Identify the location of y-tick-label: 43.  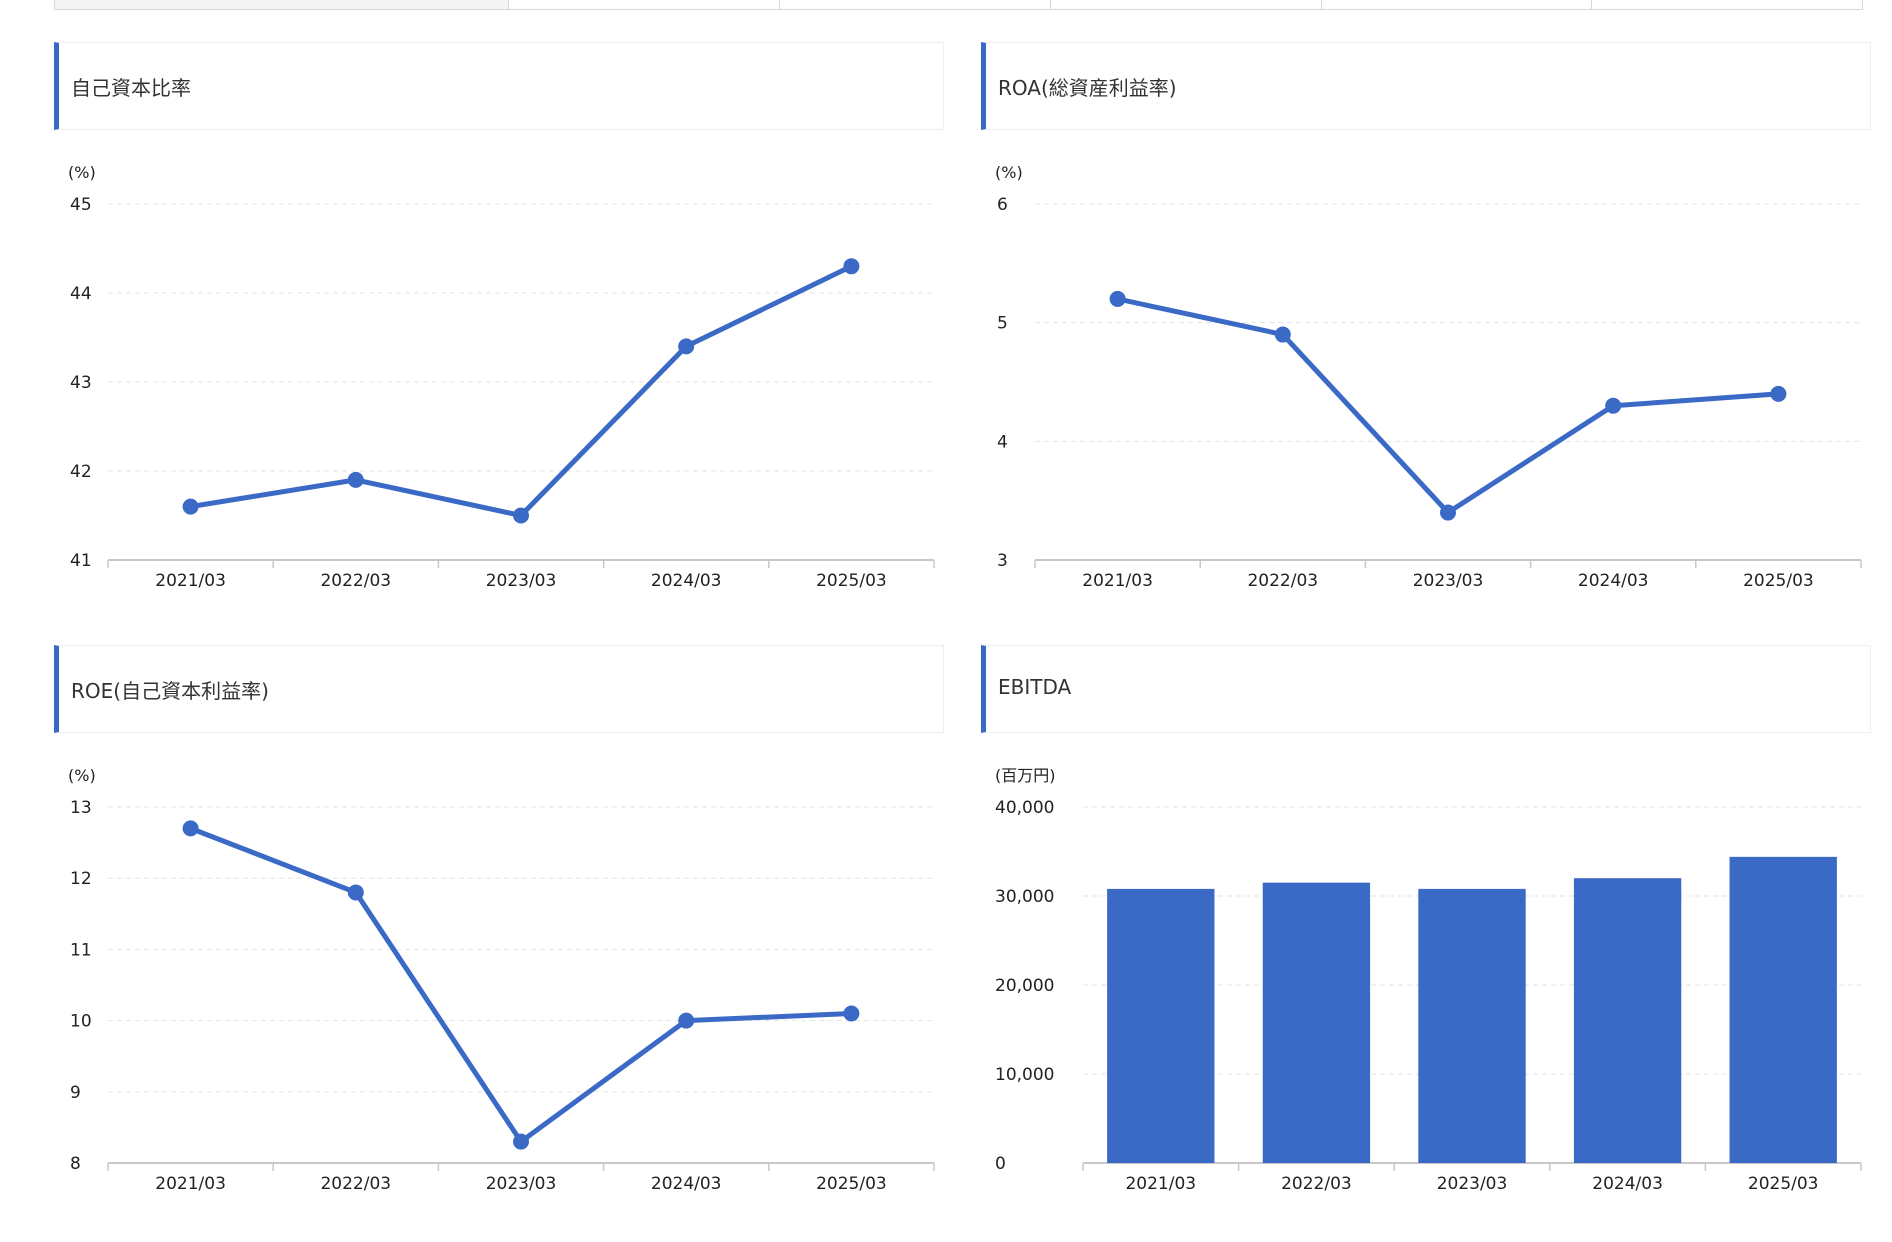
(81, 383).